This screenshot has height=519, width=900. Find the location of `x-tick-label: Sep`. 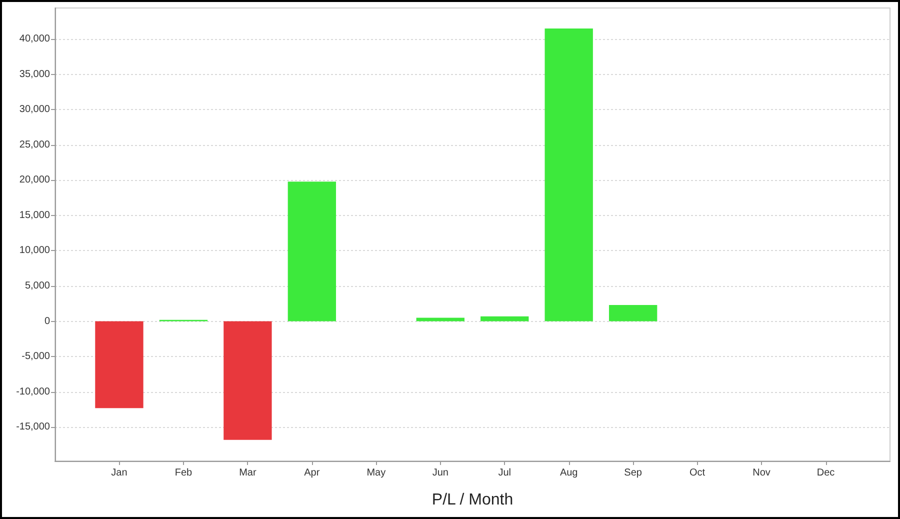

x-tick-label: Sep is located at coordinates (633, 473).